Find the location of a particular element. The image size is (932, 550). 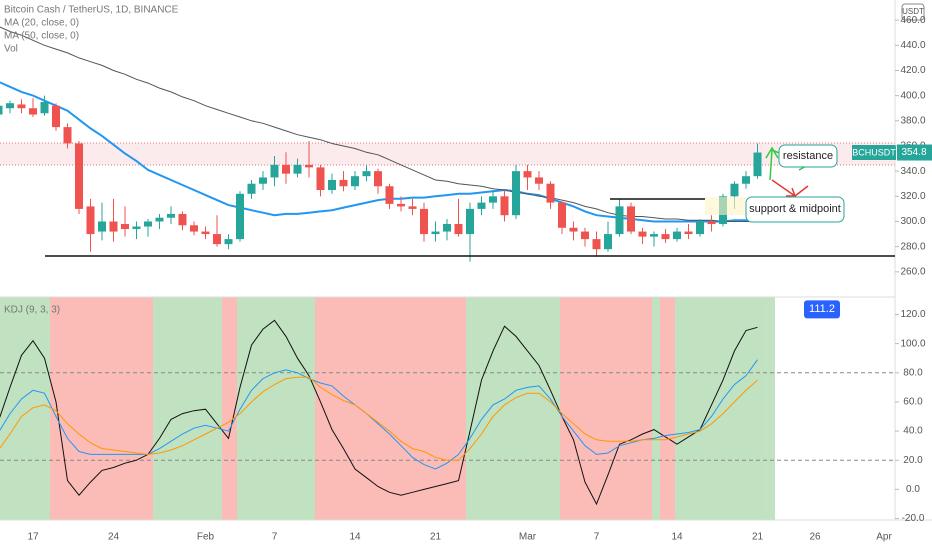

indicator-title: KDJ (9, 3, 3) is located at coordinates (32, 310).